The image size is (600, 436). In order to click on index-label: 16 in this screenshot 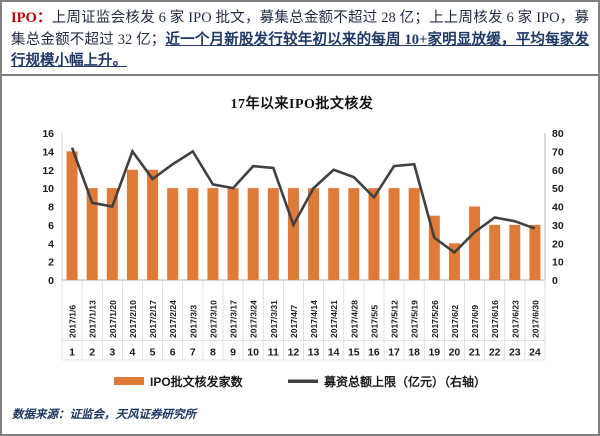, I will do `click(374, 353)`.